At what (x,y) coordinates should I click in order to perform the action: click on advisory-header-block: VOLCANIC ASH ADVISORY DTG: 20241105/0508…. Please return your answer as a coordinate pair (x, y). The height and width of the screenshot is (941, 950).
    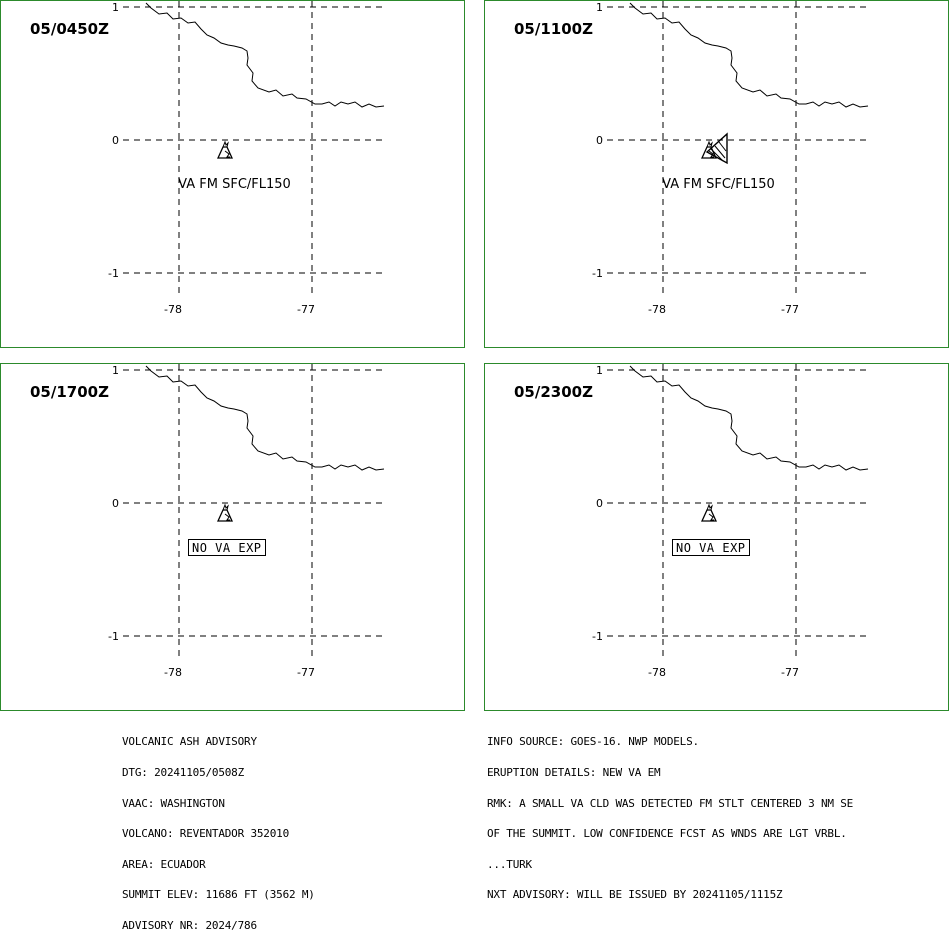
    Looking at the image, I should click on (218, 829).